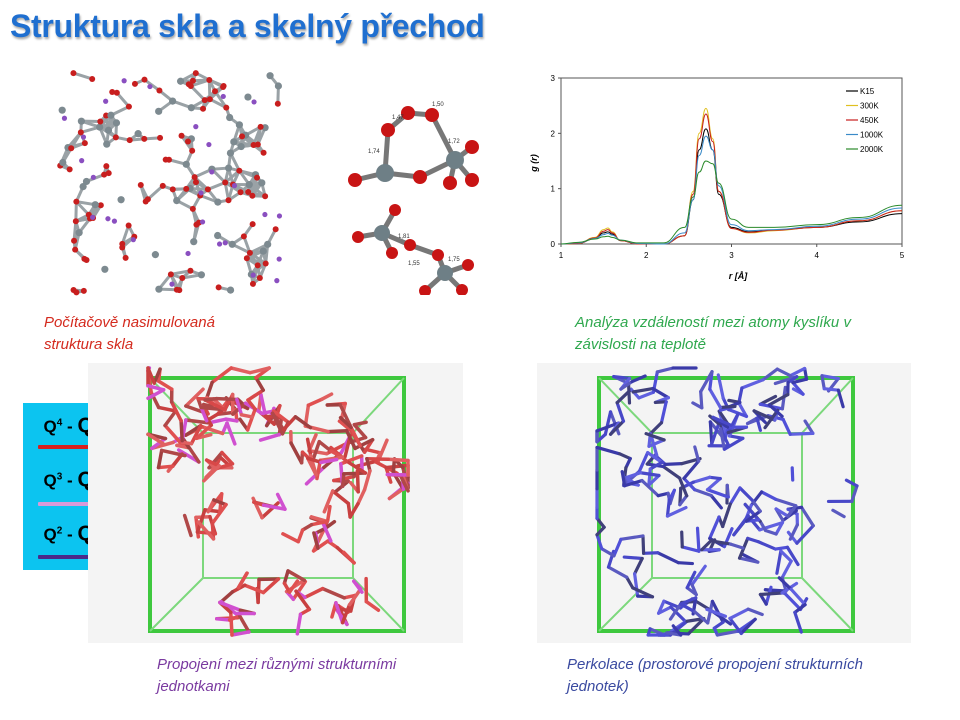 This screenshot has height=720, width=960. What do you see at coordinates (738, 276) in the screenshot?
I see `x-axis-label: r [Å]` at bounding box center [738, 276].